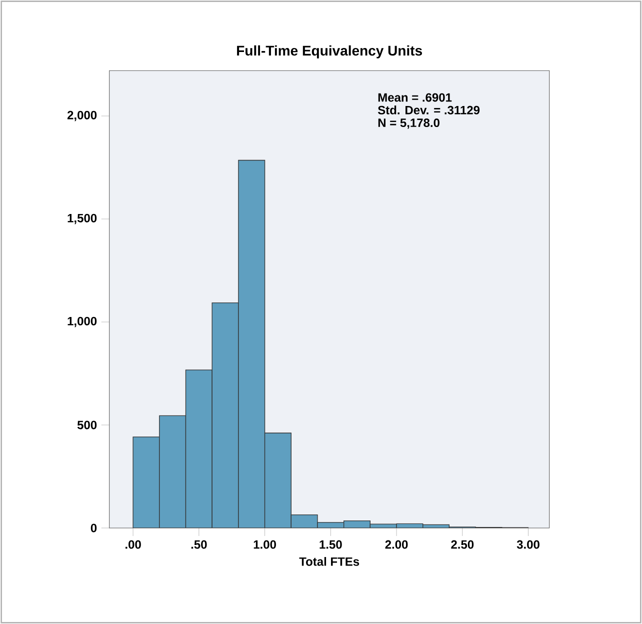  Describe the element at coordinates (82, 116) in the screenshot. I see `y-tick-label: 2,000` at that location.